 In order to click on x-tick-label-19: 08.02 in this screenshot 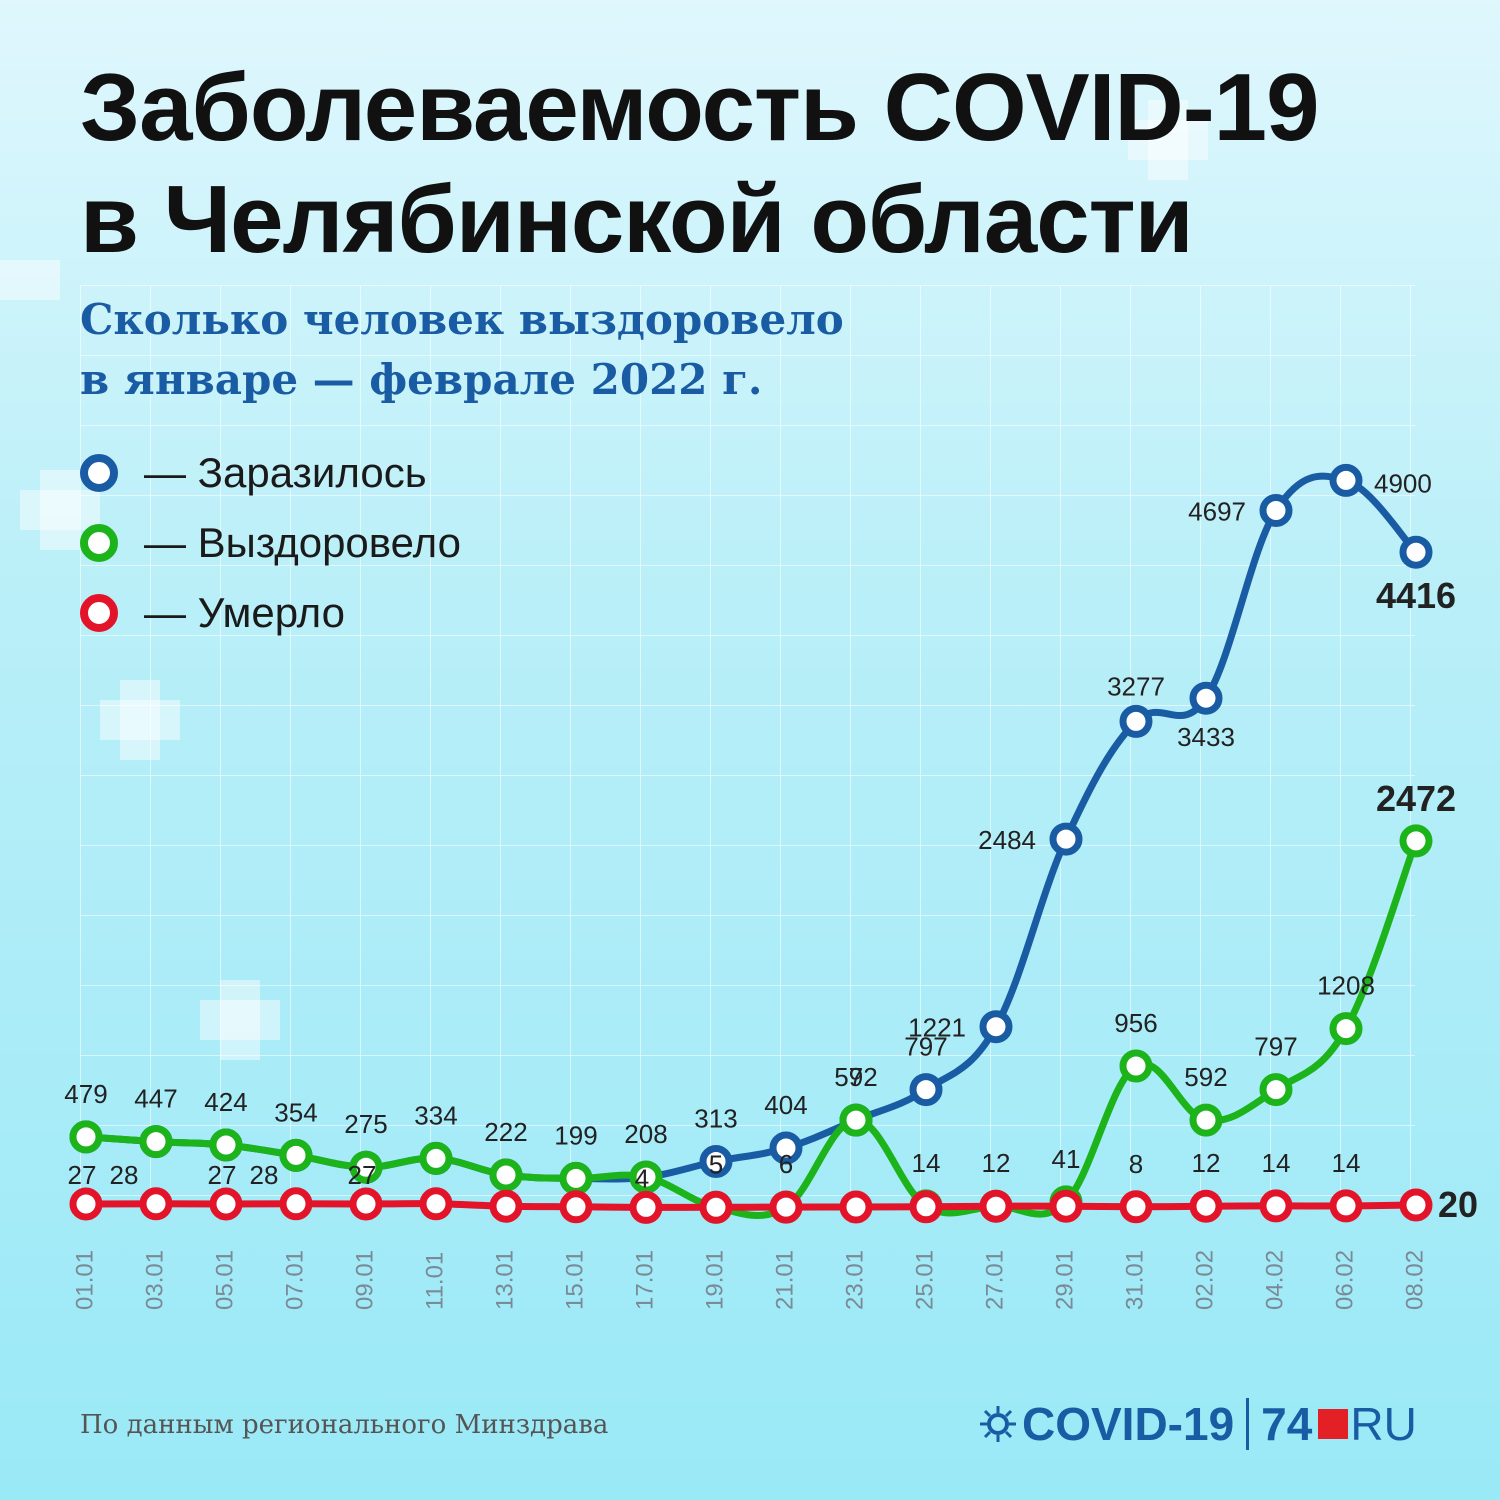, I will do `click(1414, 1280)`.